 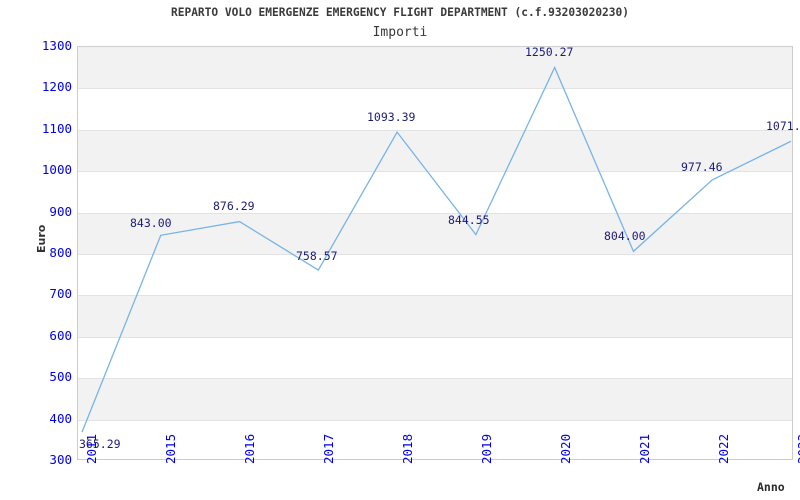 I want to click on y-axis-tick-label: 500, so click(x=60, y=377).